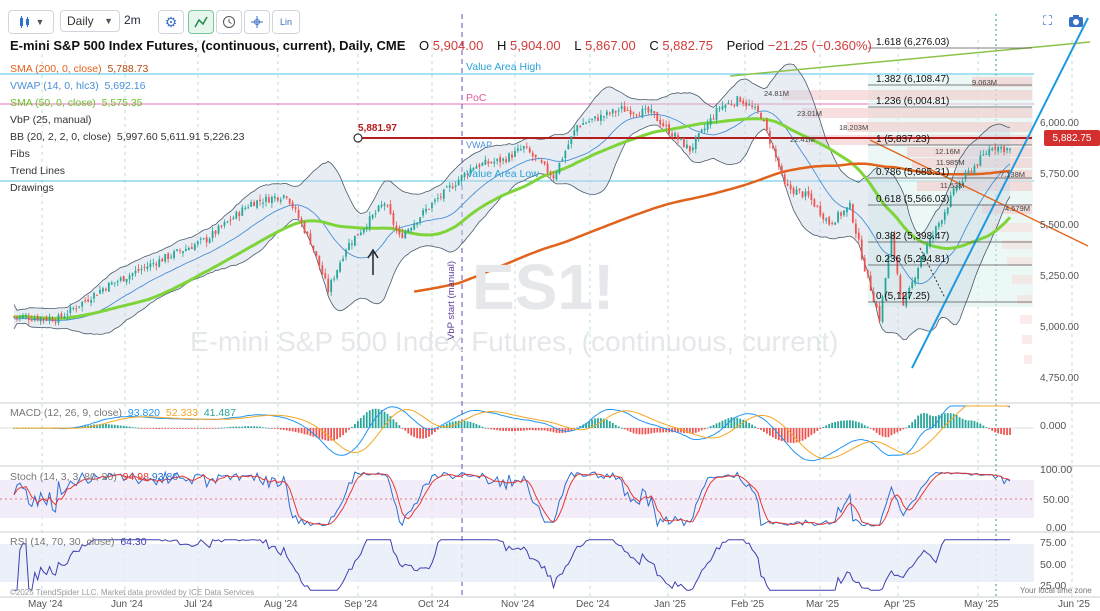 The height and width of the screenshot is (611, 1100). Describe the element at coordinates (171, 22) in the screenshot. I see `settings-button: ⚙` at that location.